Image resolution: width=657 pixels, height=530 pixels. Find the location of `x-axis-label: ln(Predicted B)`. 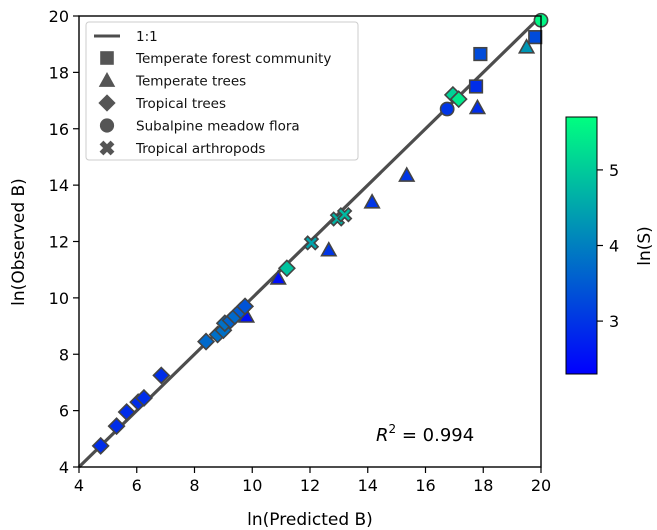

x-axis-label: ln(Predicted B) is located at coordinates (310, 520).